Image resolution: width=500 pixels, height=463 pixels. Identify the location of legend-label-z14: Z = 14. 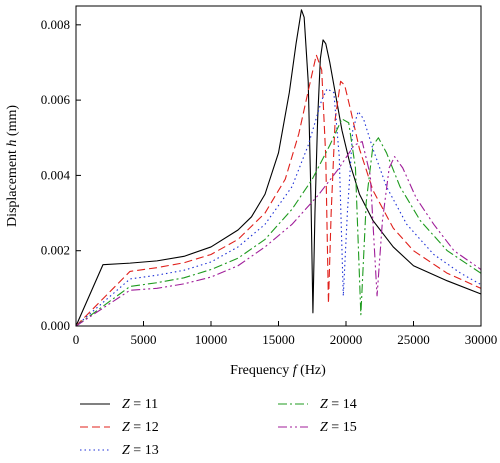
(338, 404).